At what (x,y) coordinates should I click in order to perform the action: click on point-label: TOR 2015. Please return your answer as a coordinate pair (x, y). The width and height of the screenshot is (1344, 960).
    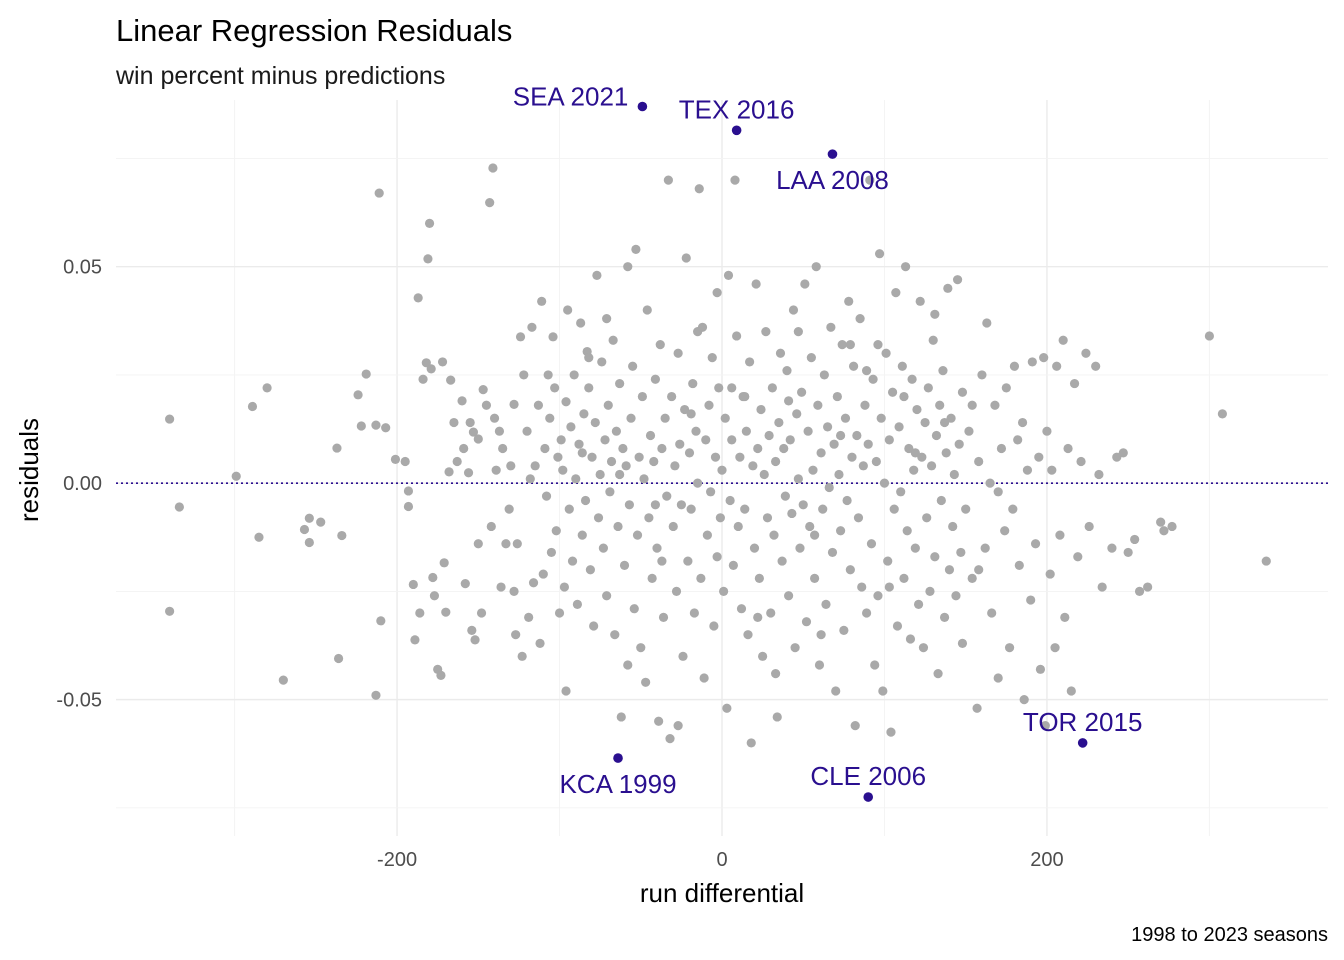
    Looking at the image, I should click on (1082, 722).